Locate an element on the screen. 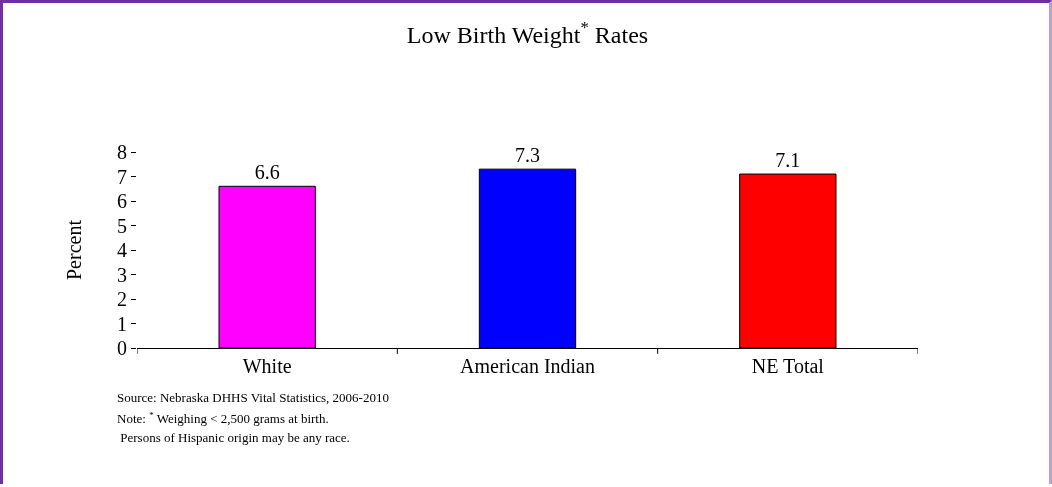  text: Note: $^{*}$ Weighing < 2,500 grams at birth. is located at coordinates (223, 418).